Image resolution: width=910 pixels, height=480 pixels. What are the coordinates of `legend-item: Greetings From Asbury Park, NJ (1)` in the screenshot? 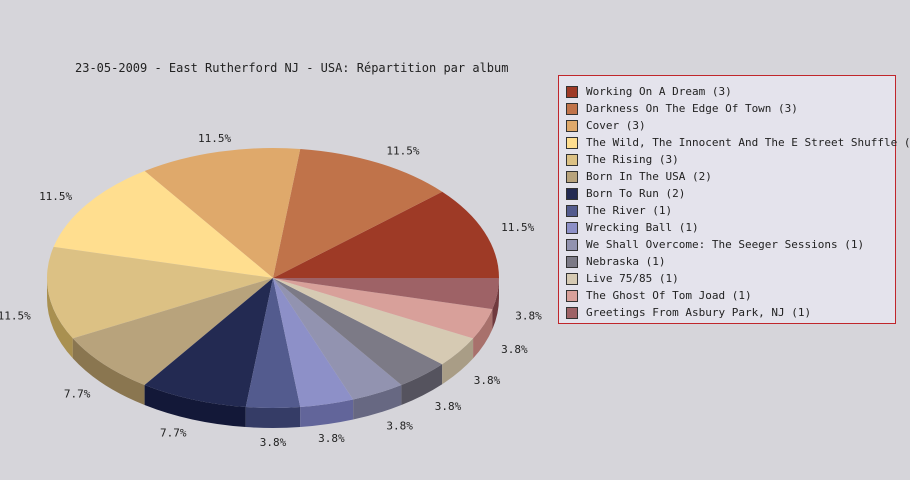 It's located at (727, 312).